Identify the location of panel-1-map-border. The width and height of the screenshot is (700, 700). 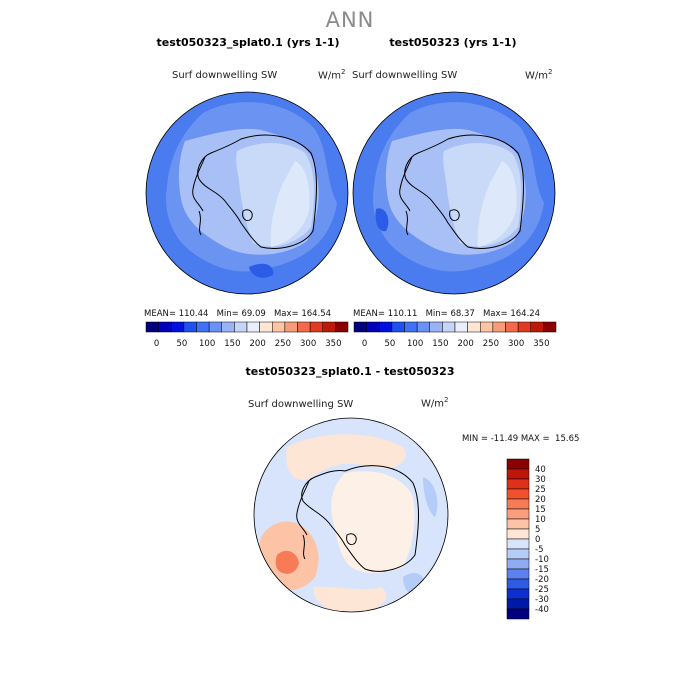
(247, 193).